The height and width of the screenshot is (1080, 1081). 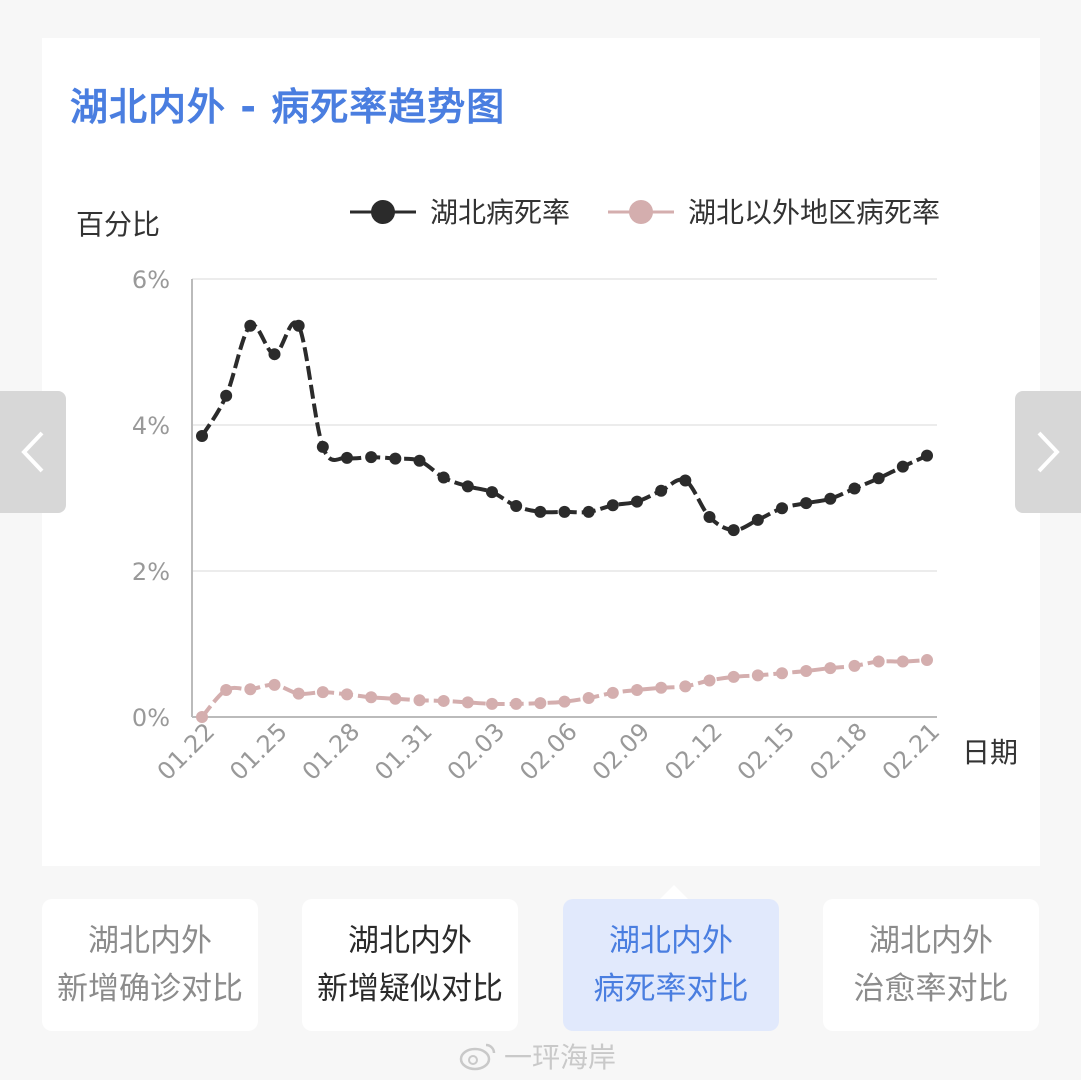 I want to click on x-tick-label: 02.21, so click(x=911, y=751).